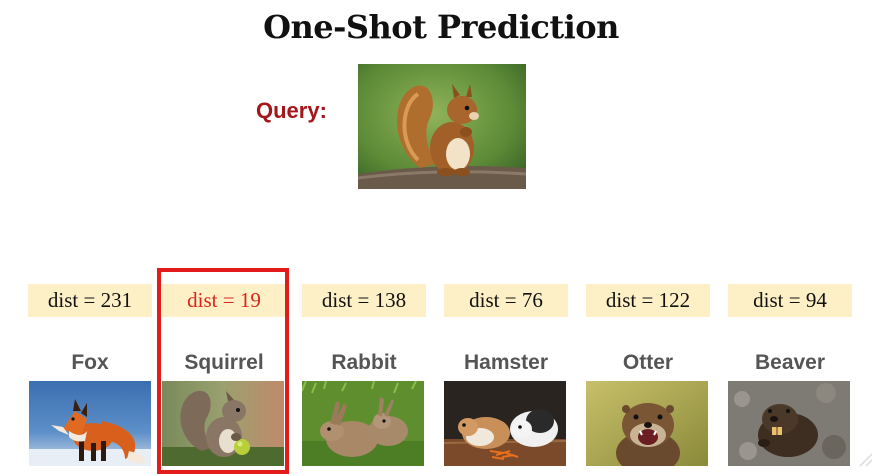 The image size is (882, 476). What do you see at coordinates (90, 362) in the screenshot?
I see `name-fox: Fox` at bounding box center [90, 362].